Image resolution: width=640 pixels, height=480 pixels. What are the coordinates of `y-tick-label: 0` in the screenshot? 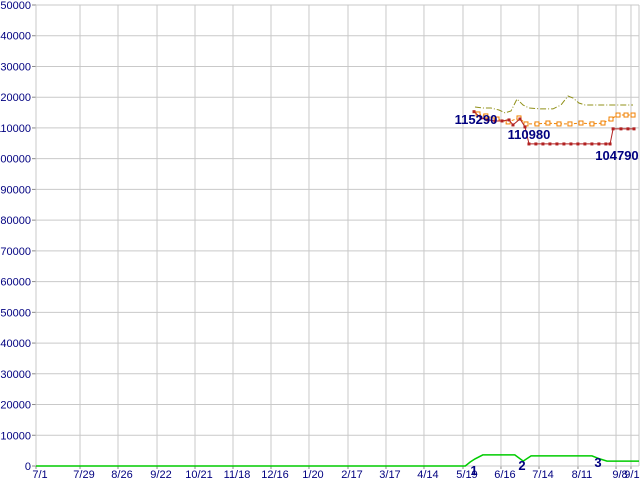 It's located at (28, 467).